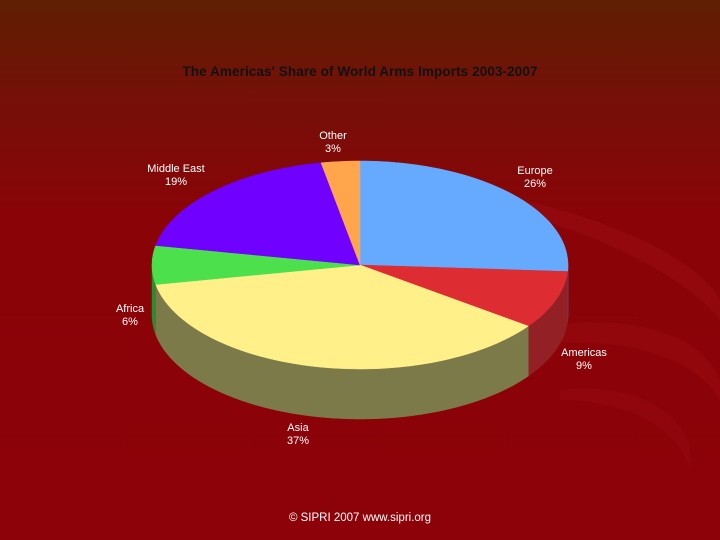 Image resolution: width=720 pixels, height=540 pixels. What do you see at coordinates (535, 177) in the screenshot?
I see `slice-label-europe: Europe 26%` at bounding box center [535, 177].